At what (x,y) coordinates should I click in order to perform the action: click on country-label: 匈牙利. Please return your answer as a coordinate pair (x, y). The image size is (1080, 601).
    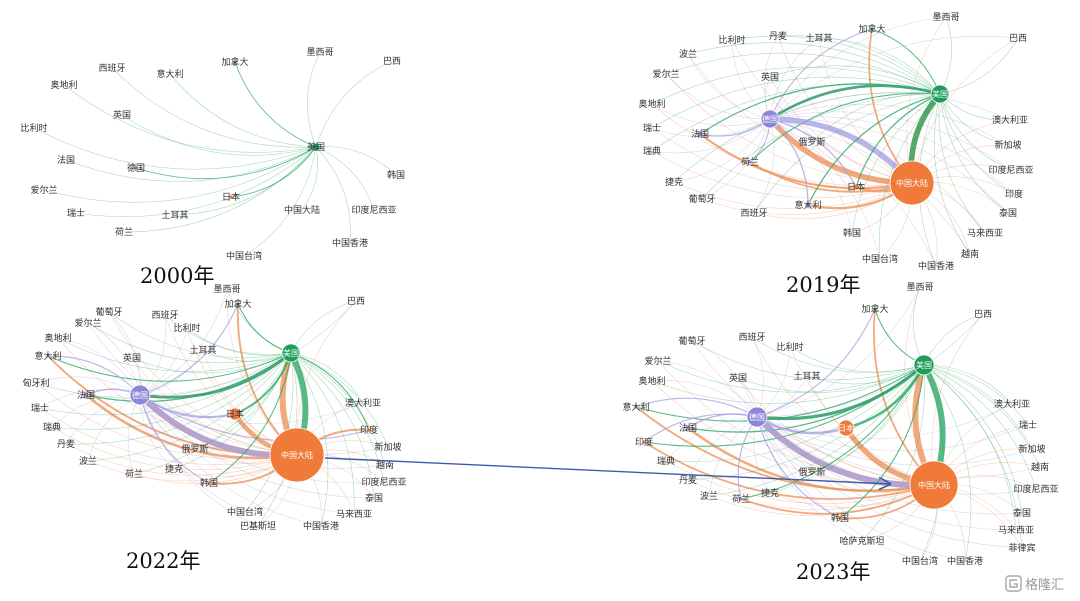
    Looking at the image, I should click on (35, 383).